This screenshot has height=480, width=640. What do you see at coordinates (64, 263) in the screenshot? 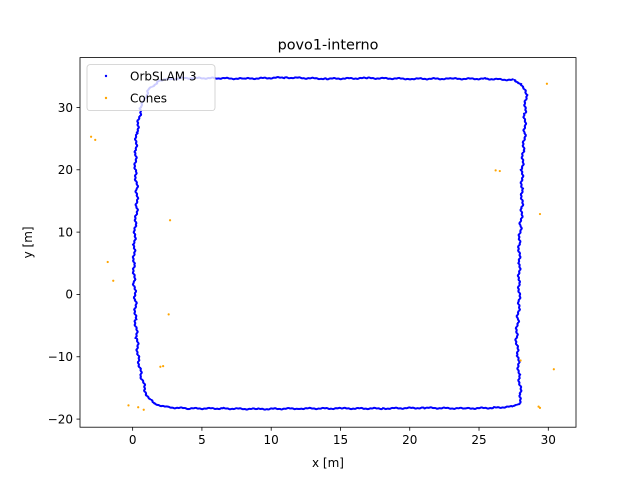
I see `y-axis: −20 −10 0 10 20 30` at bounding box center [64, 263].